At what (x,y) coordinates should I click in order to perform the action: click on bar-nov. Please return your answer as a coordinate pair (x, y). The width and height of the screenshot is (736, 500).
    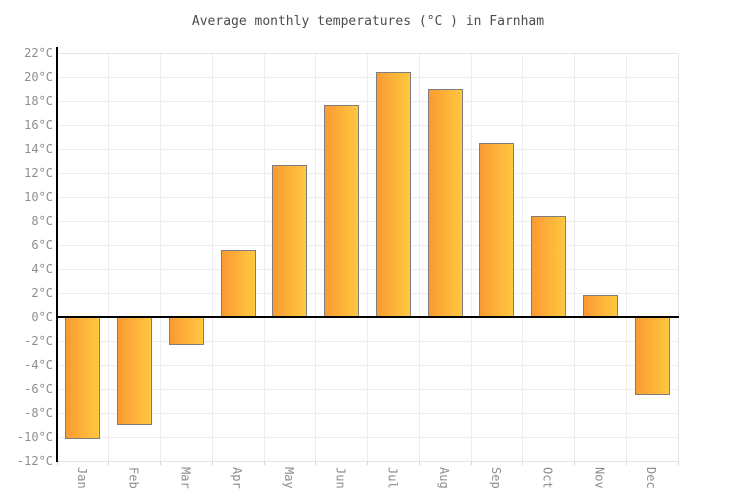
    Looking at the image, I should click on (600, 306).